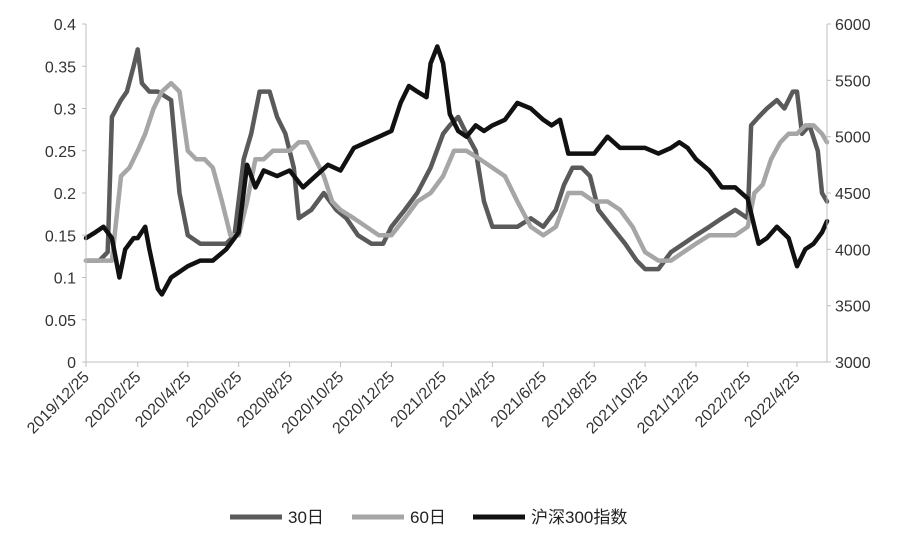 This screenshot has width=900, height=546. What do you see at coordinates (277, 517) in the screenshot?
I see `legend-item-30d: 30日` at bounding box center [277, 517].